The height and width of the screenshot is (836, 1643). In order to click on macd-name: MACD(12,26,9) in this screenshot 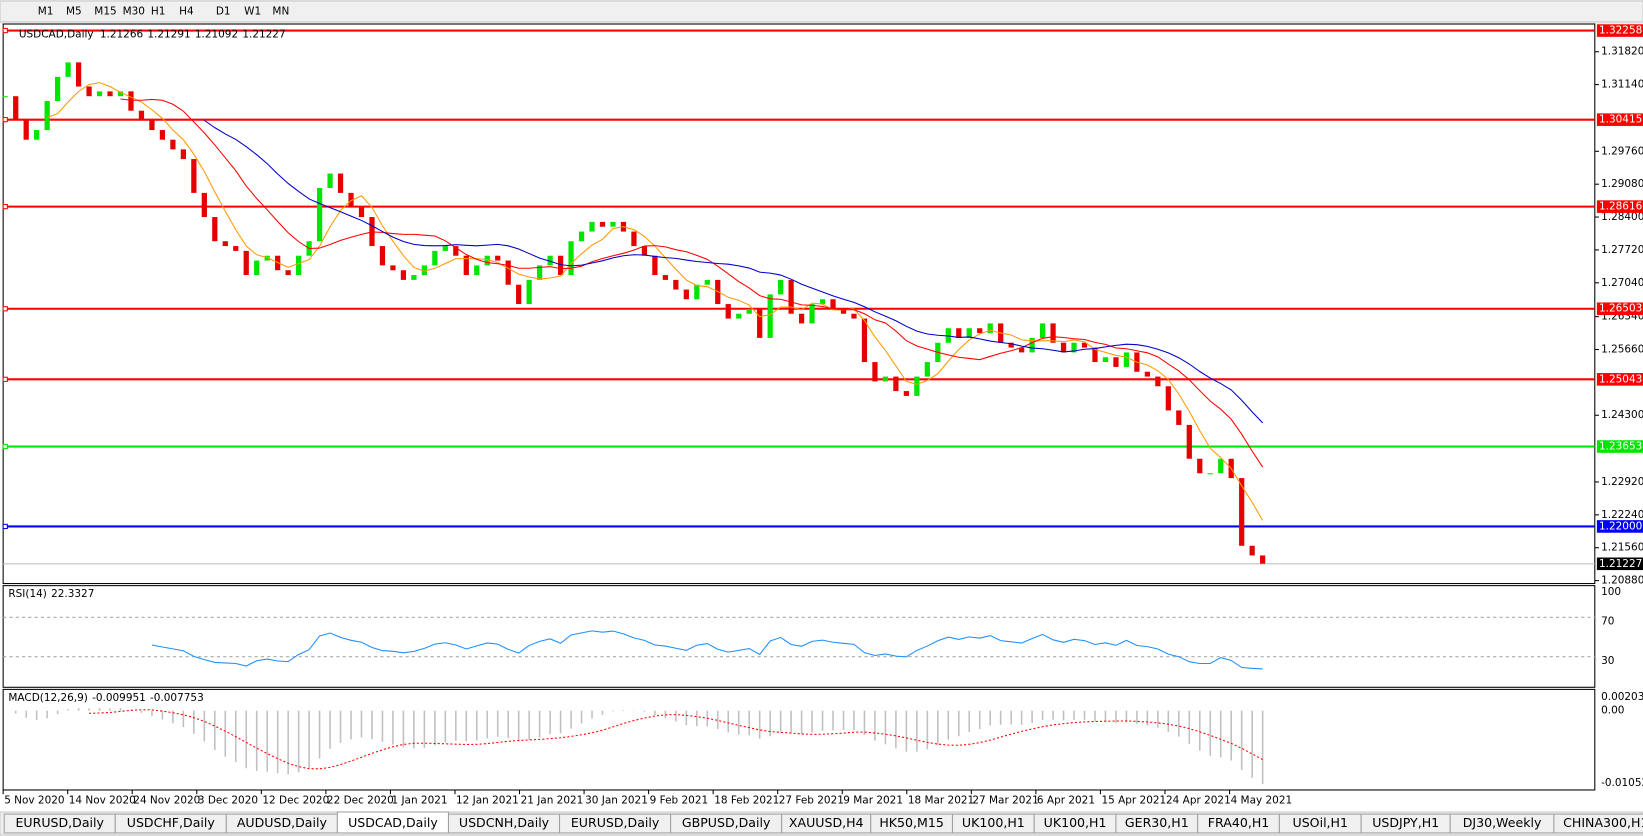, I will do `click(48, 698)`.